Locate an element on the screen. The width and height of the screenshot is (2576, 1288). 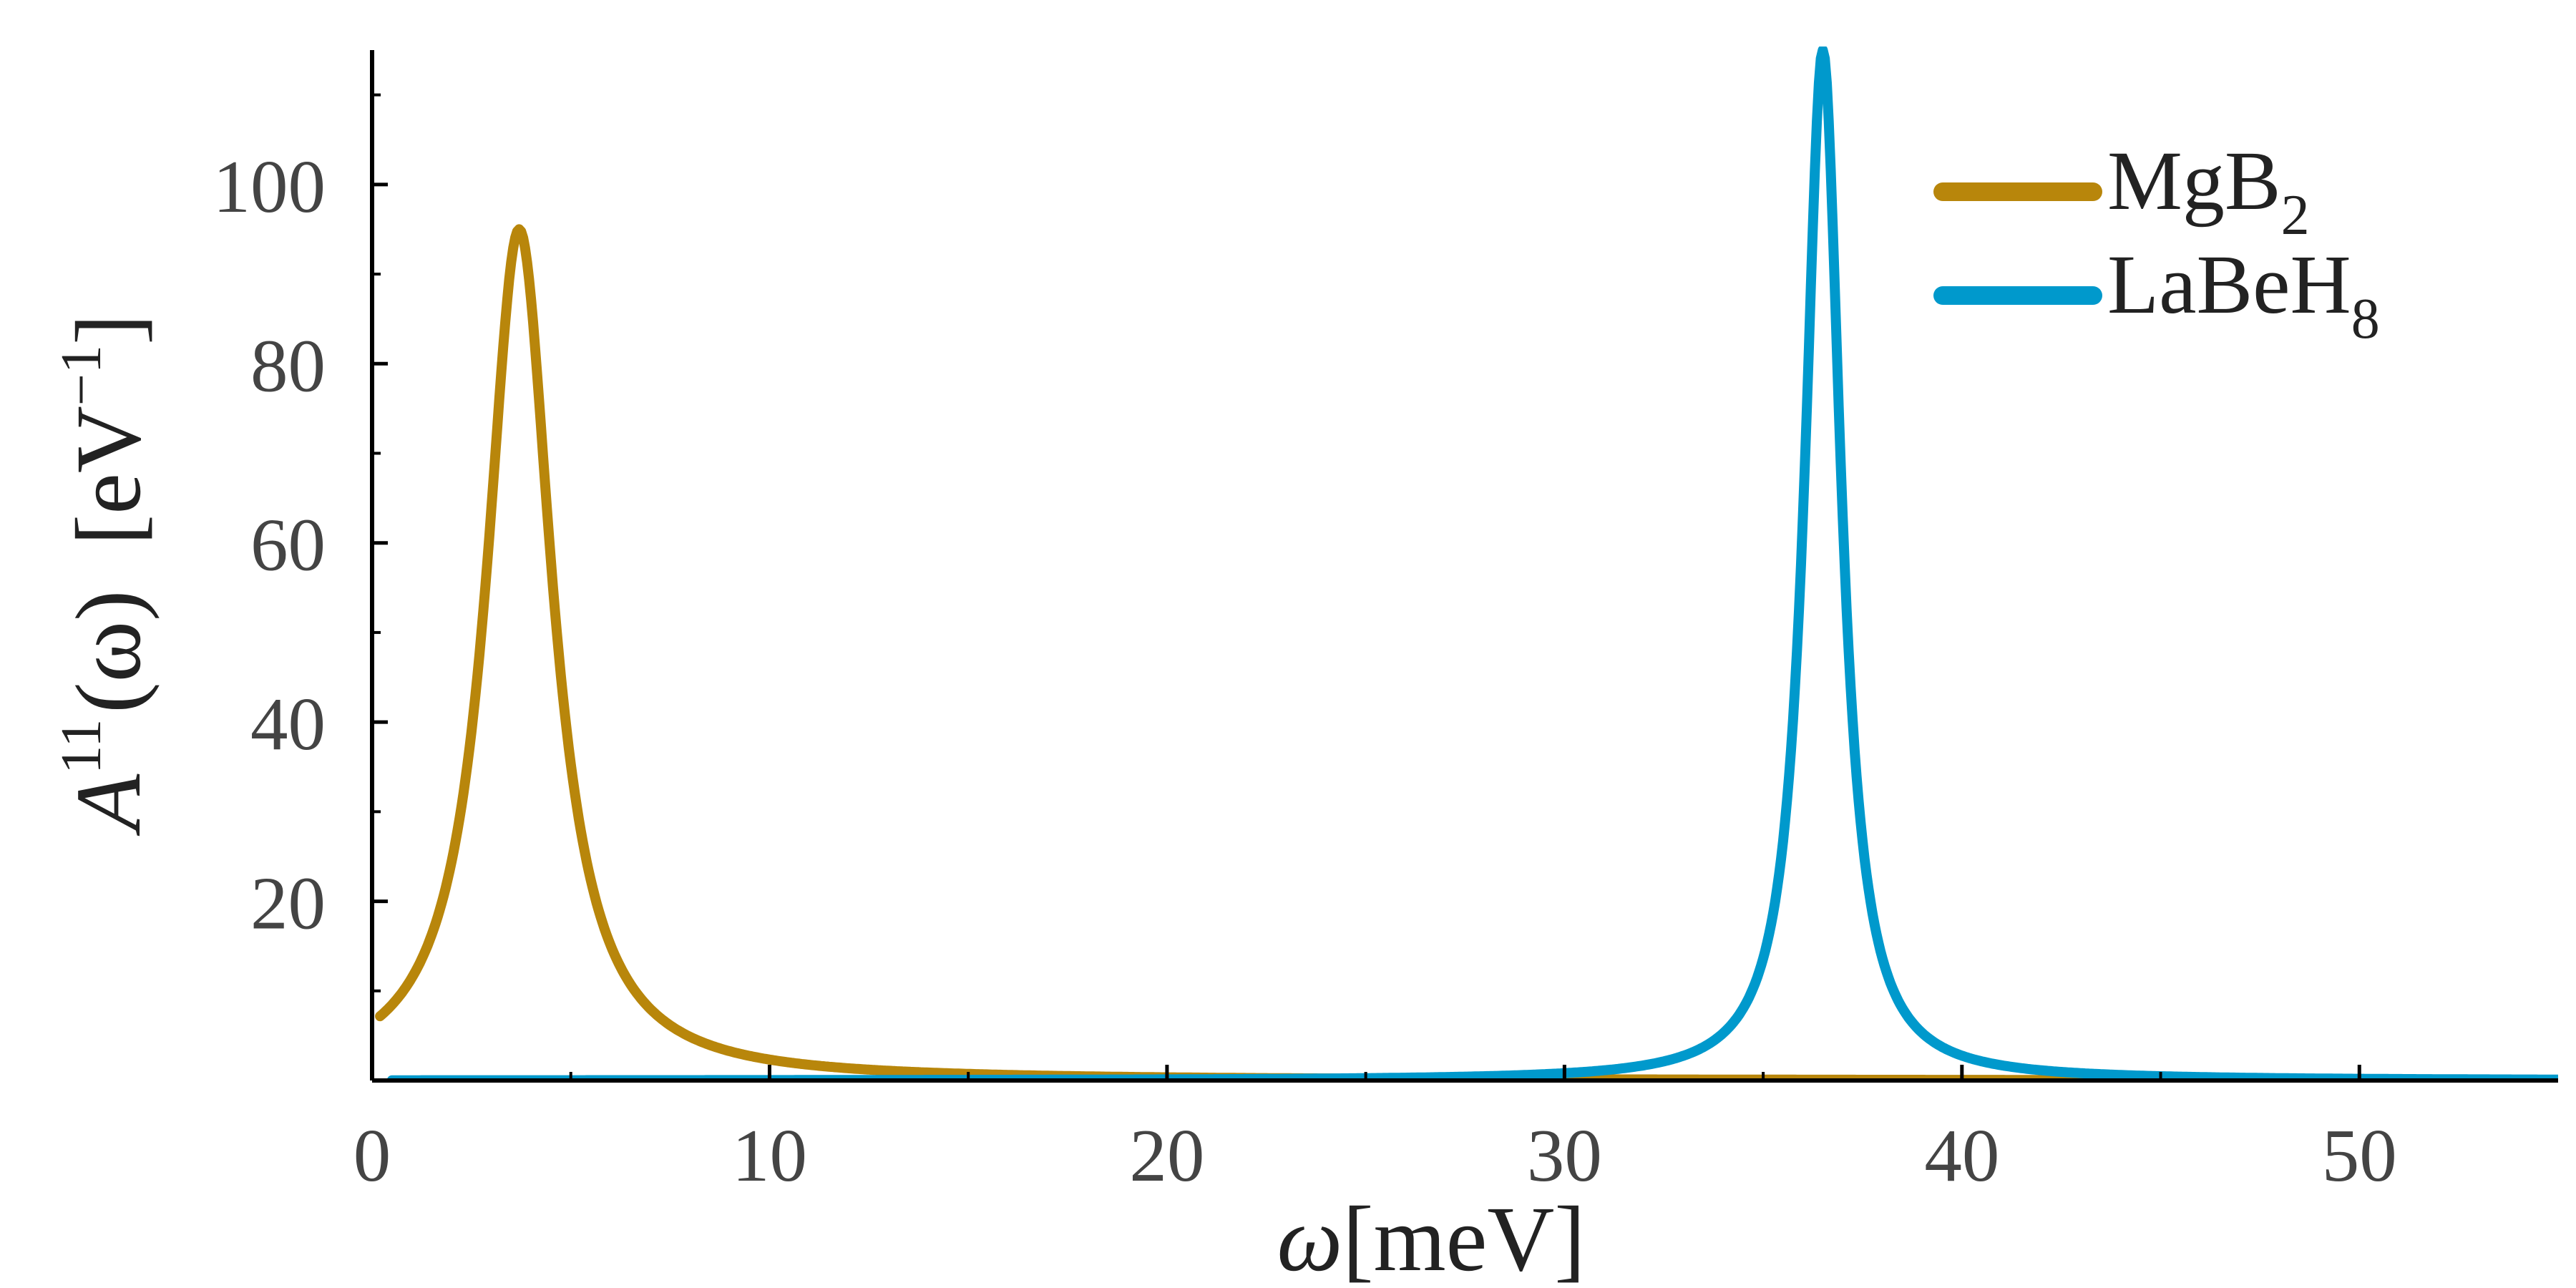
x-axis-title-unit: [meV] is located at coordinates (1463, 1238).